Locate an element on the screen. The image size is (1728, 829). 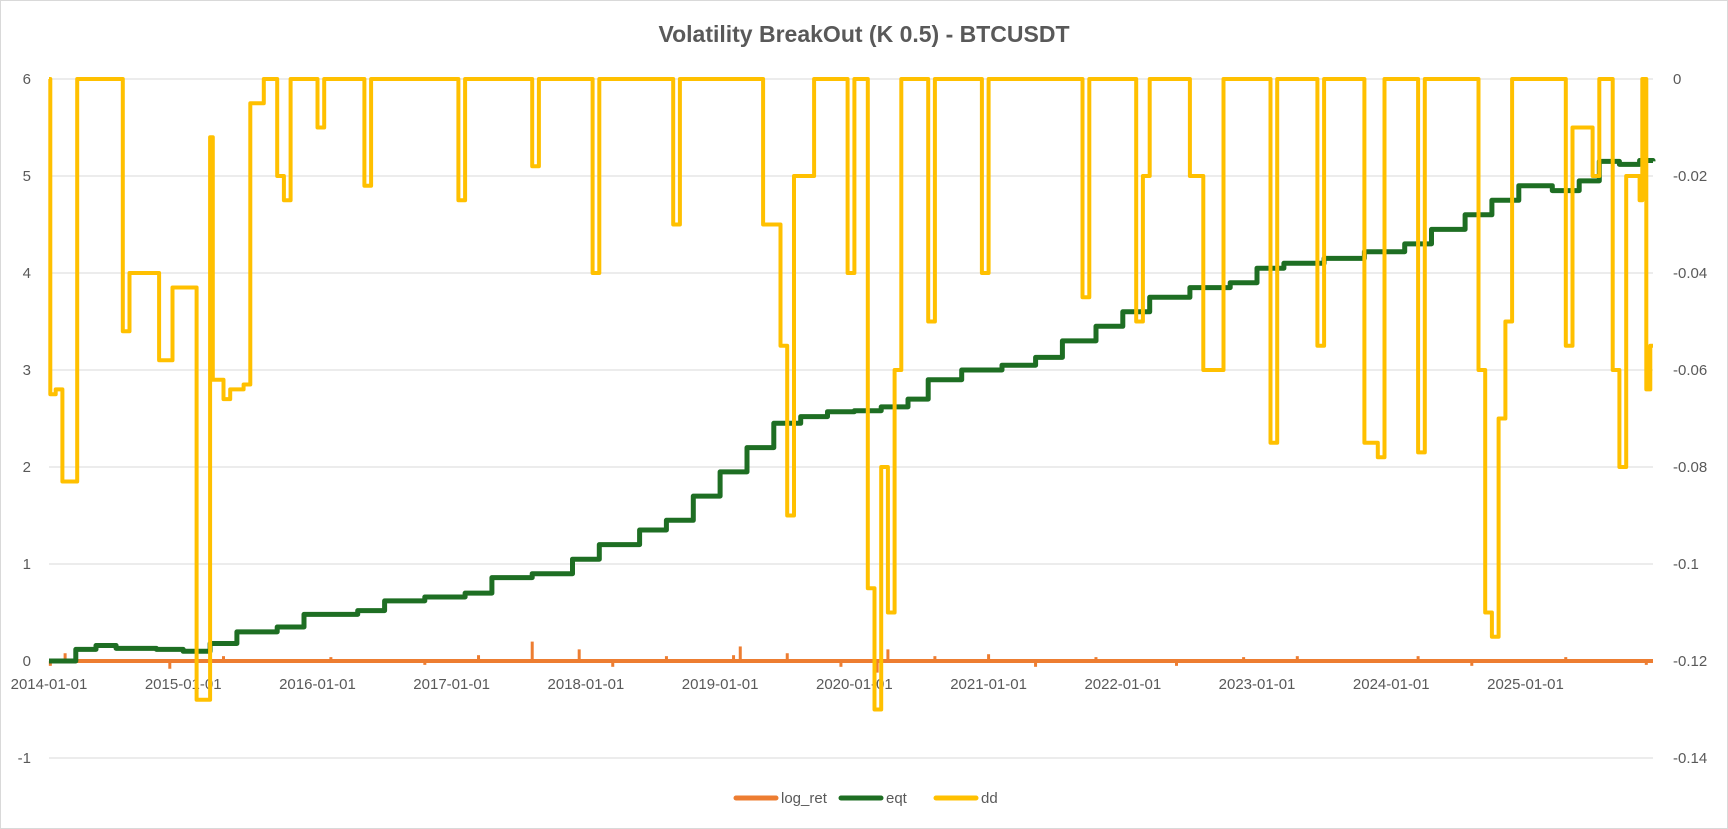
y-left-tick-label: 4 is located at coordinates (27, 273).